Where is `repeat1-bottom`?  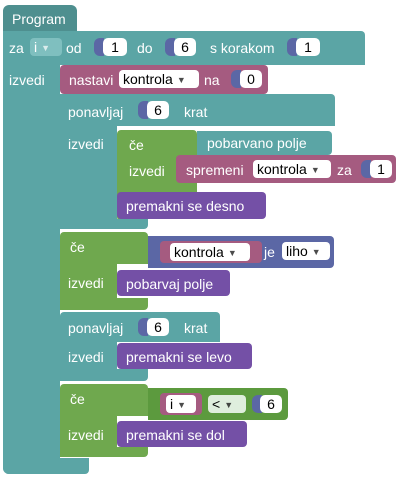 repeat1-bottom is located at coordinates (104, 224).